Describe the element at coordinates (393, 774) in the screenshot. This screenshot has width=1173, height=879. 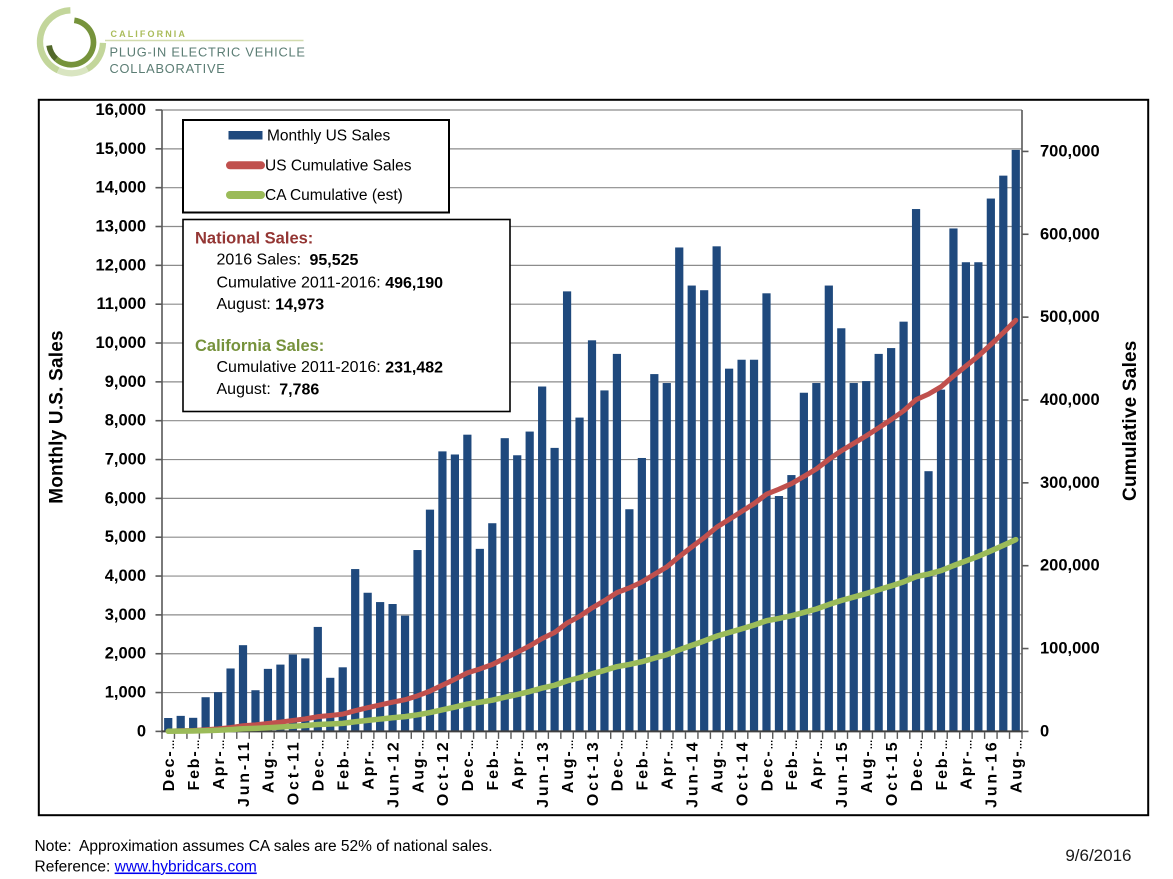
I see `svg-text: Jun-12` at that location.